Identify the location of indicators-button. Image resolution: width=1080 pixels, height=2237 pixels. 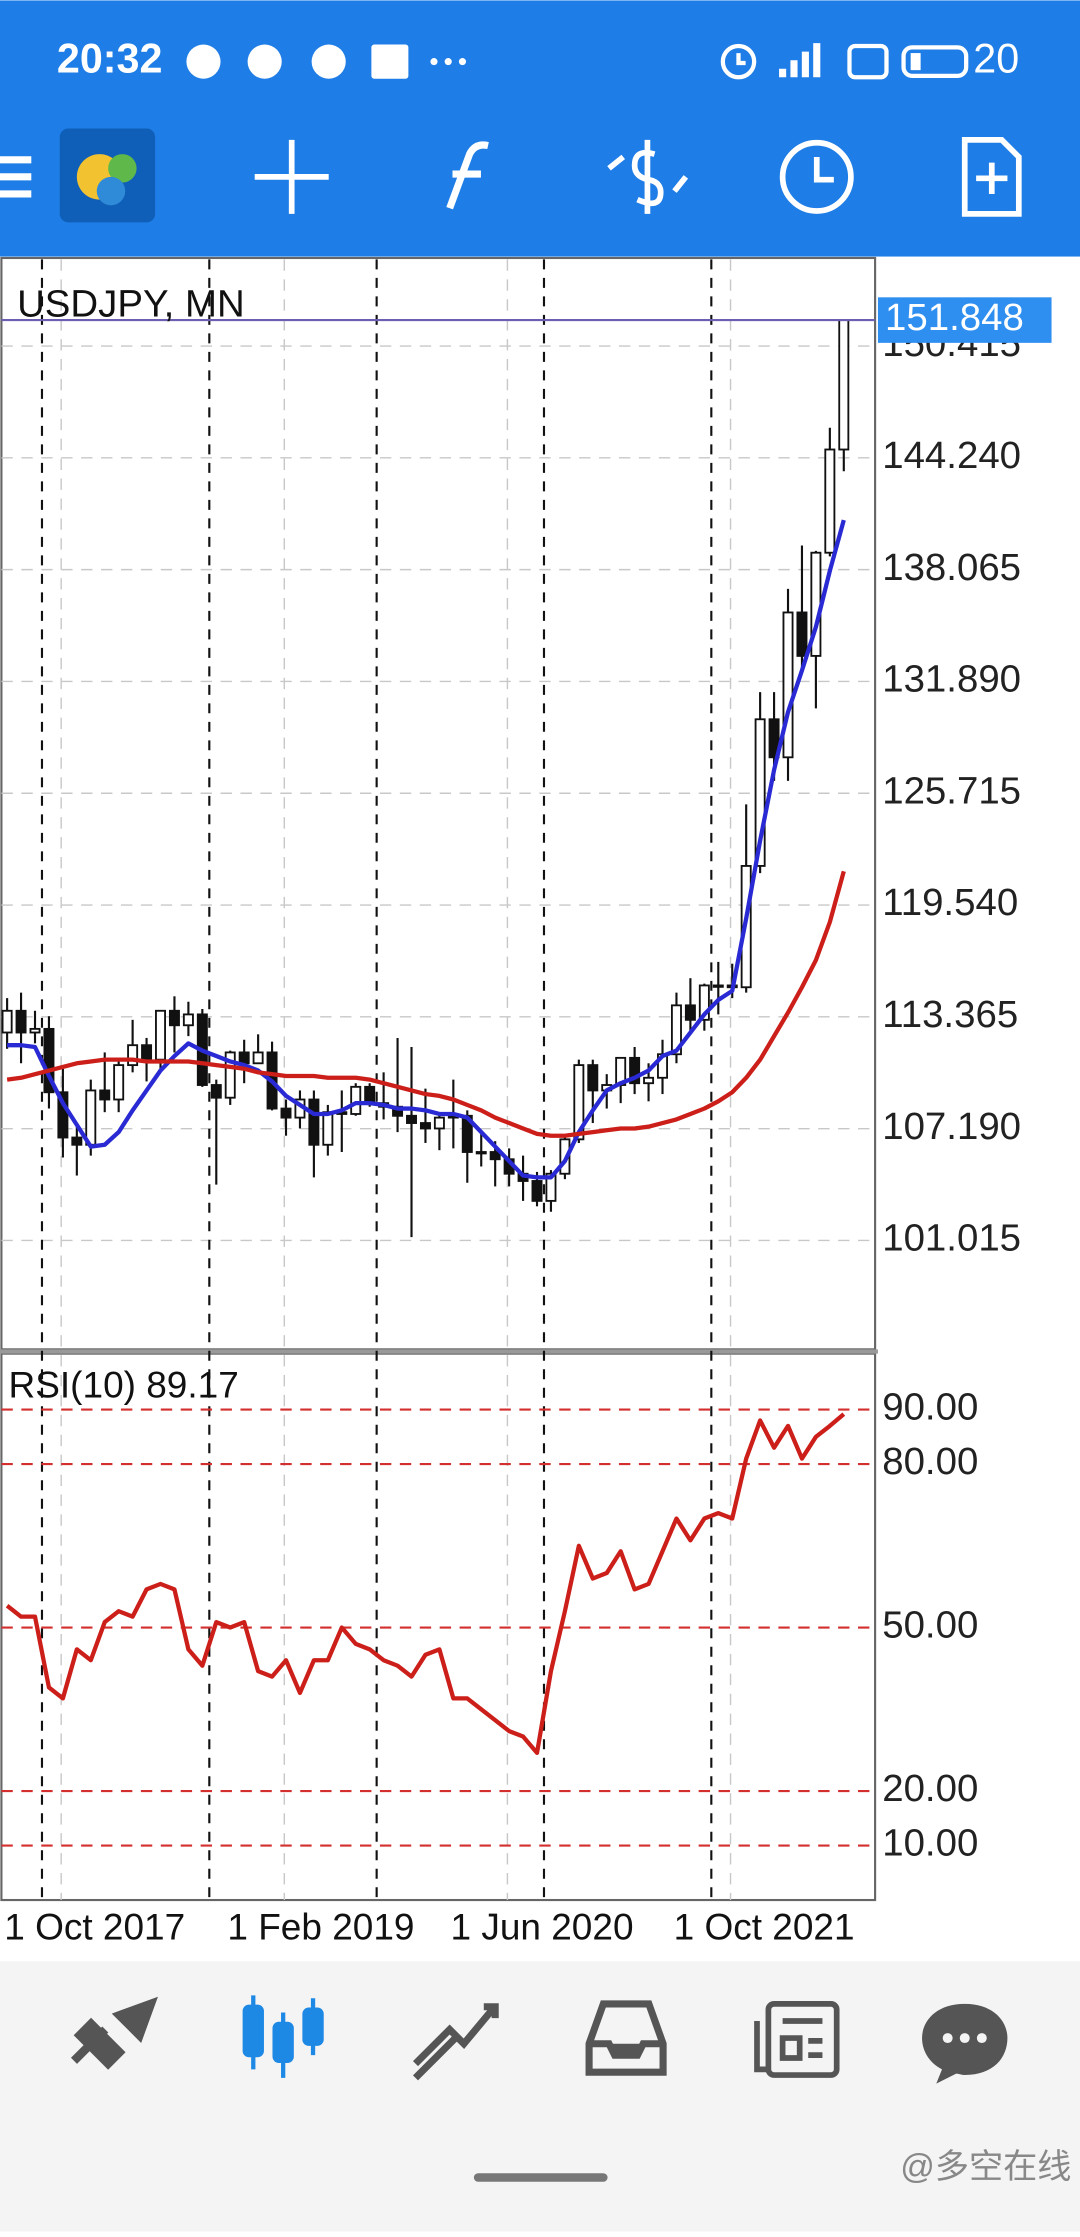
(467, 175).